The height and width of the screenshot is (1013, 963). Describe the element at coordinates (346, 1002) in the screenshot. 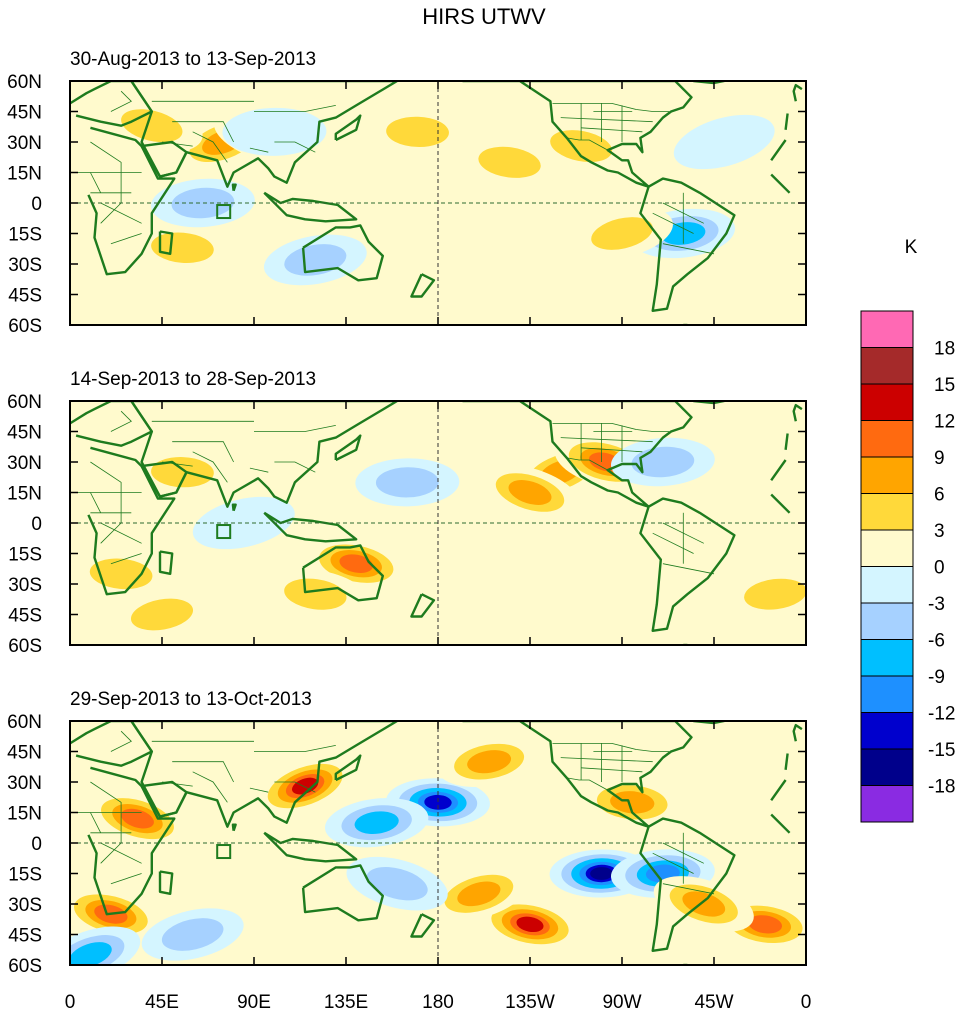

I see `x-tick-label: 135E` at that location.